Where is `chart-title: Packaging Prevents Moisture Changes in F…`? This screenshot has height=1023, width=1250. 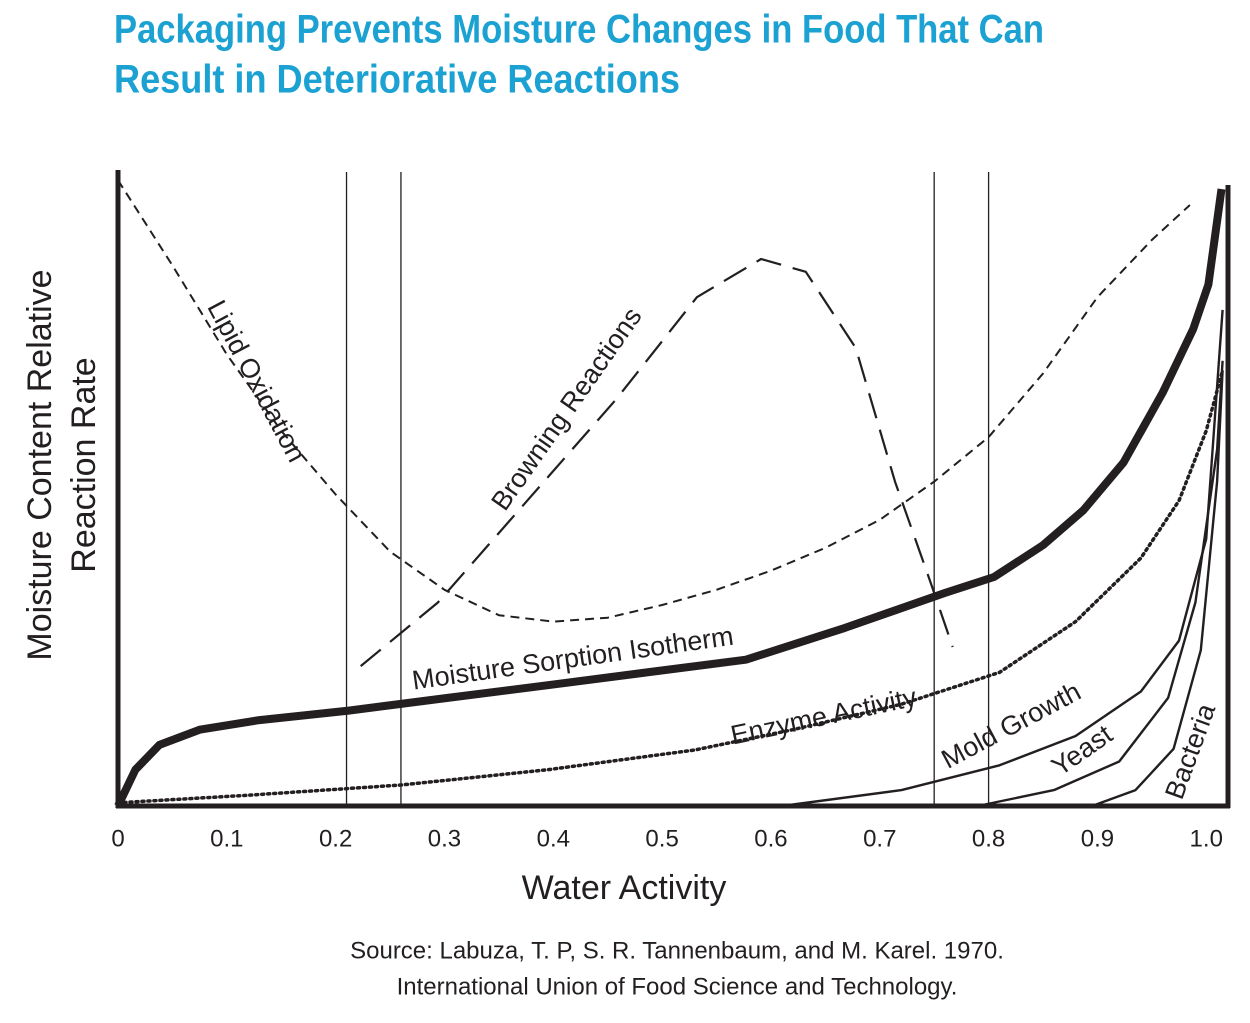 chart-title: Packaging Prevents Moisture Changes in F… is located at coordinates (579, 30).